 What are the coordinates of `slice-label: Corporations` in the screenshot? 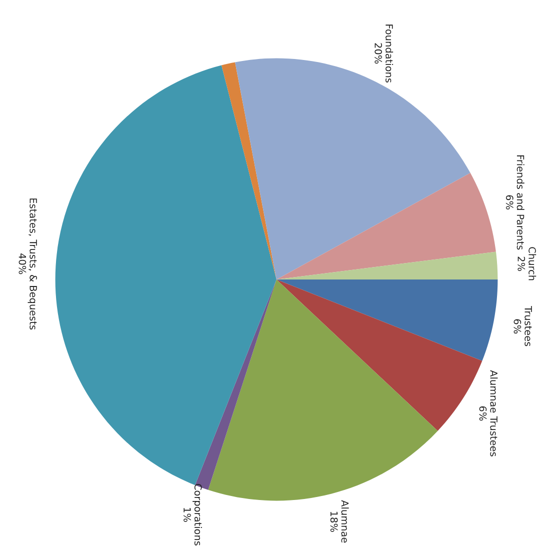 It's located at (197, 515).